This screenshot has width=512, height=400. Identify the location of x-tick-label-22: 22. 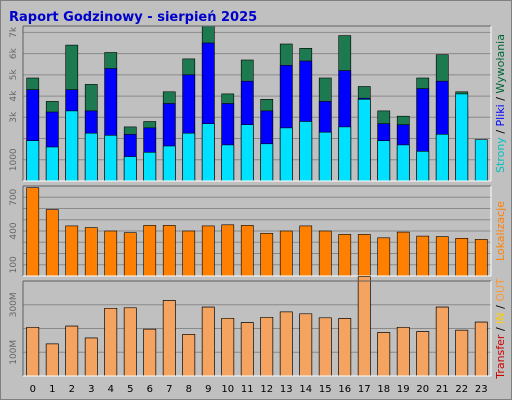
(461, 389).